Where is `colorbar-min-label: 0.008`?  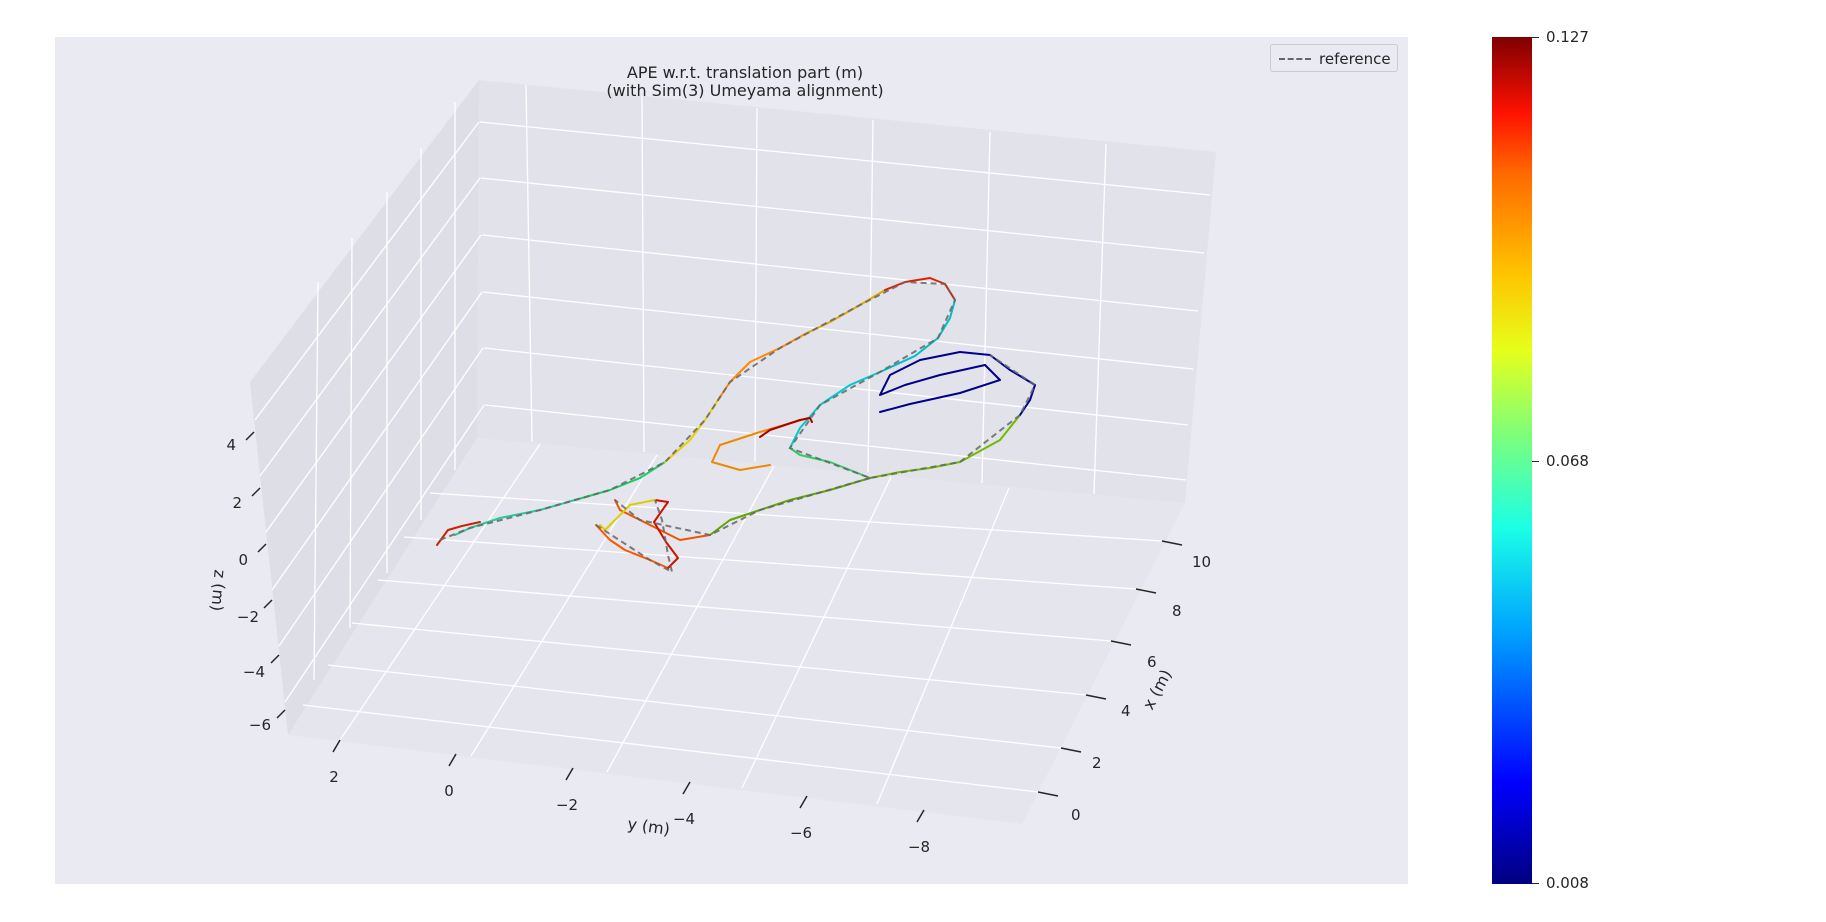 colorbar-min-label: 0.008 is located at coordinates (1567, 883).